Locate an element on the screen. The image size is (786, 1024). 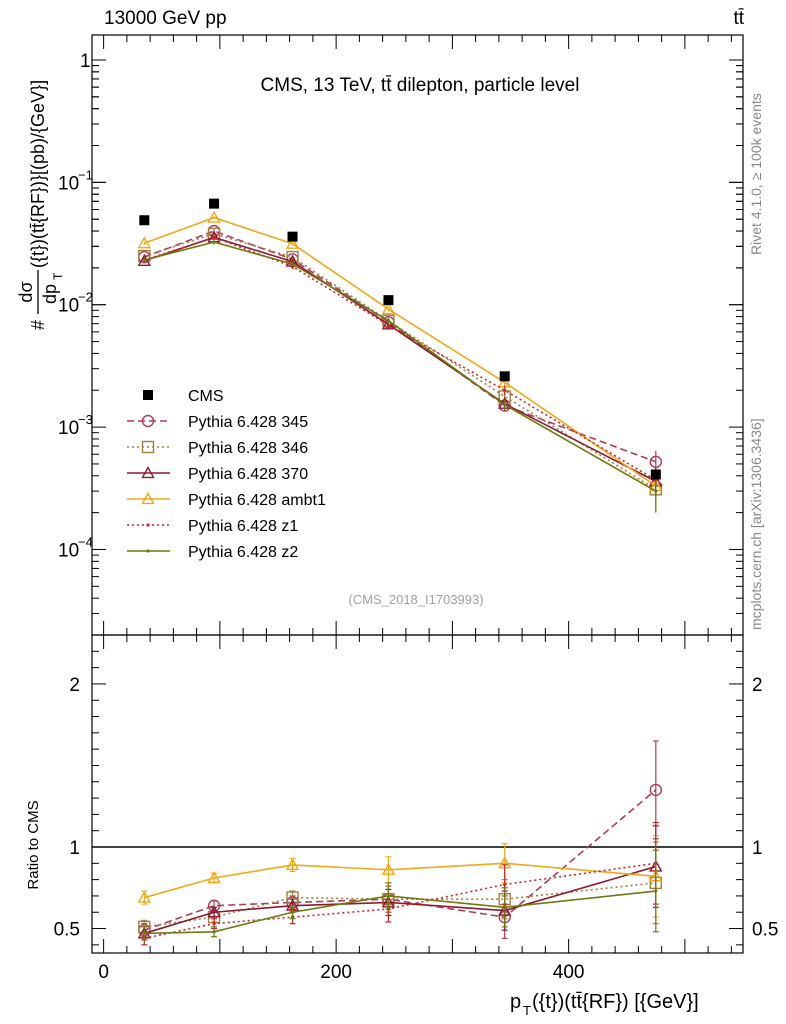
main-y-axis-label: # dσ dp T ({t})(tt̄{RF})}[(pb)/{GeV}] is located at coordinates (40, 205).